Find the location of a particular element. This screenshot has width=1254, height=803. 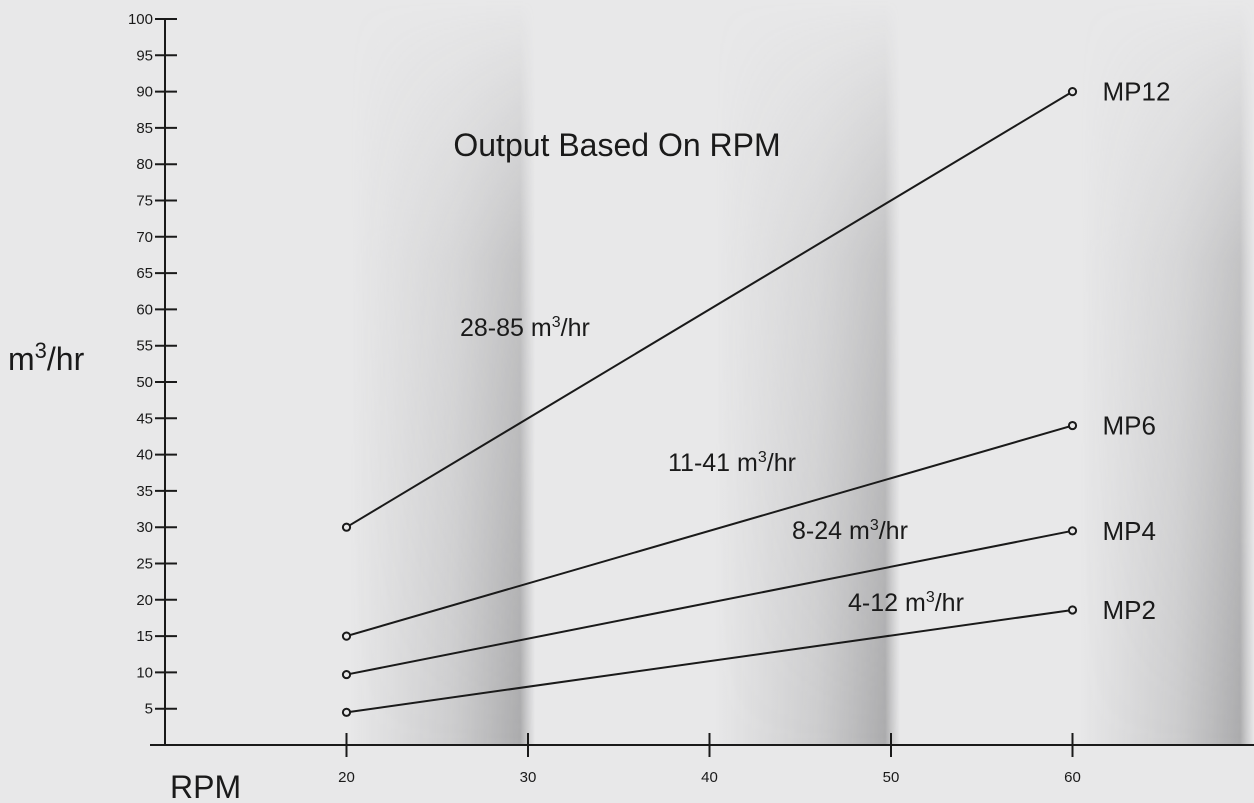

series-label: MP2 is located at coordinates (1129, 610).